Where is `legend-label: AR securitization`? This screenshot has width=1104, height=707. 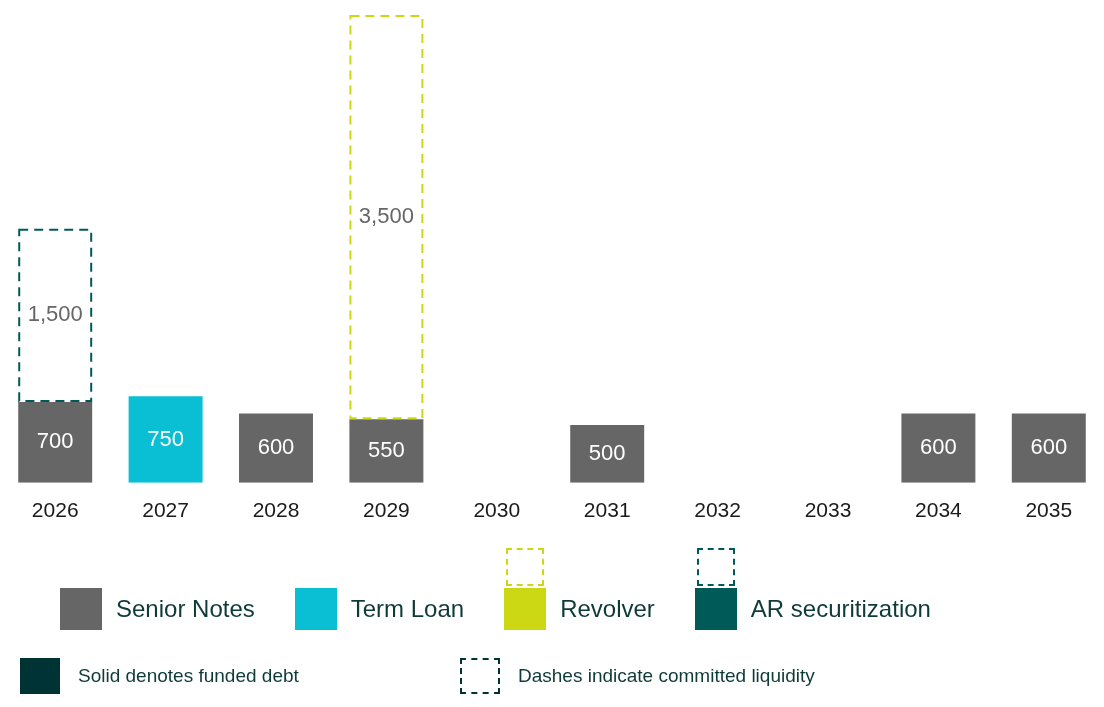 legend-label: AR securitization is located at coordinates (840, 609).